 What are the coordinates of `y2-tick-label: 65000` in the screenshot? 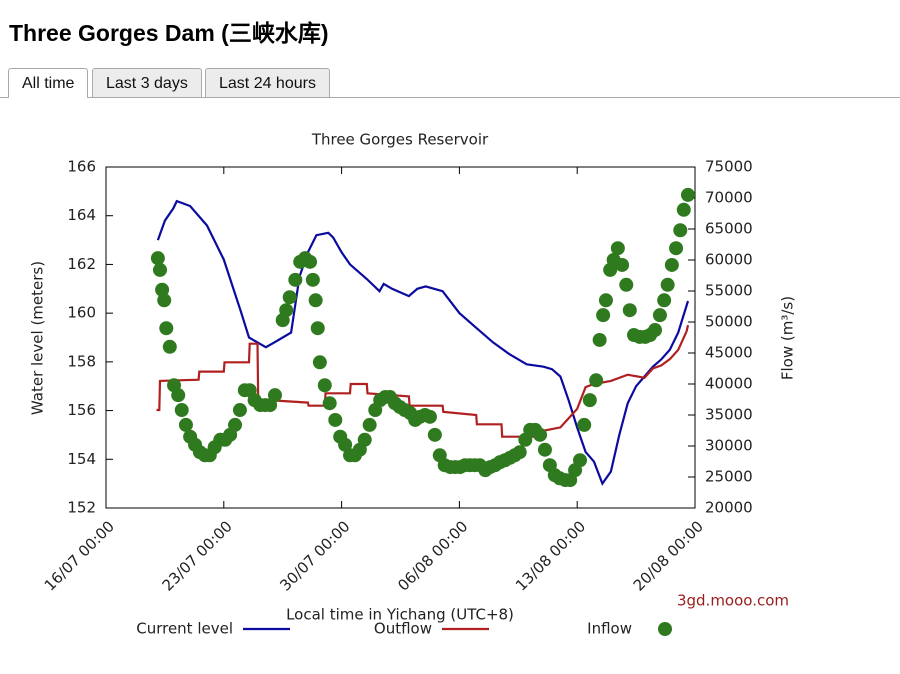 It's located at (729, 229).